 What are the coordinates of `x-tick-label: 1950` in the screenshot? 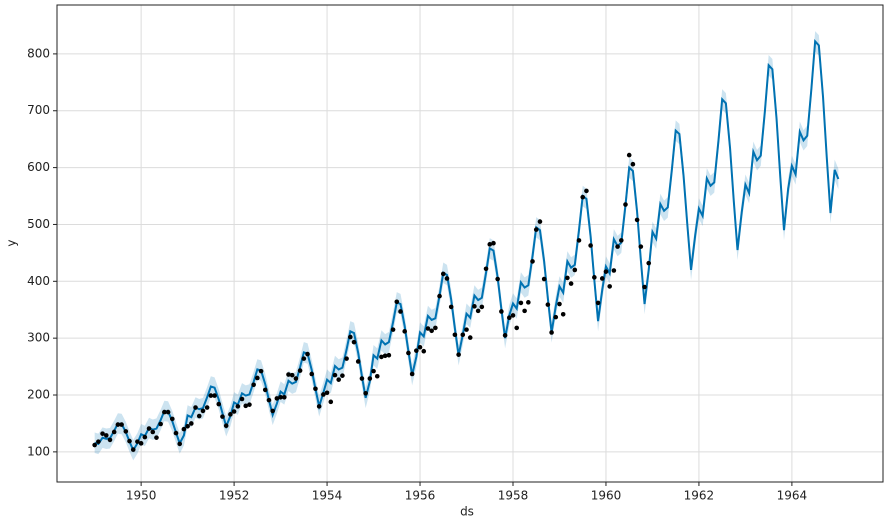 It's located at (141, 496).